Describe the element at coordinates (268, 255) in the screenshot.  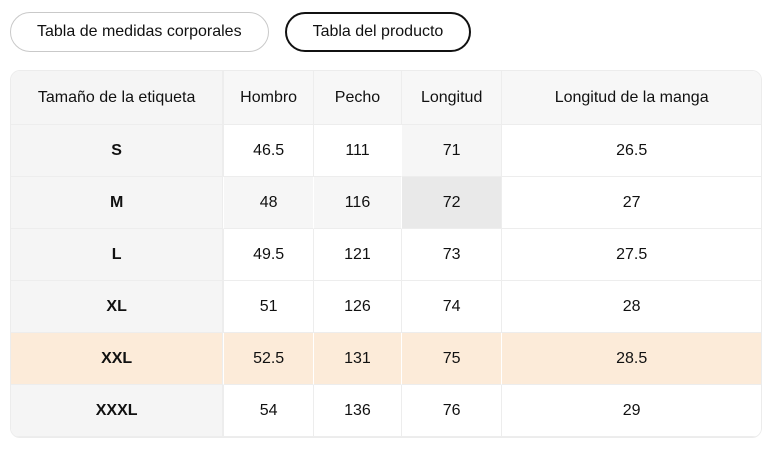
I see `value-cell: 49.5` at that location.